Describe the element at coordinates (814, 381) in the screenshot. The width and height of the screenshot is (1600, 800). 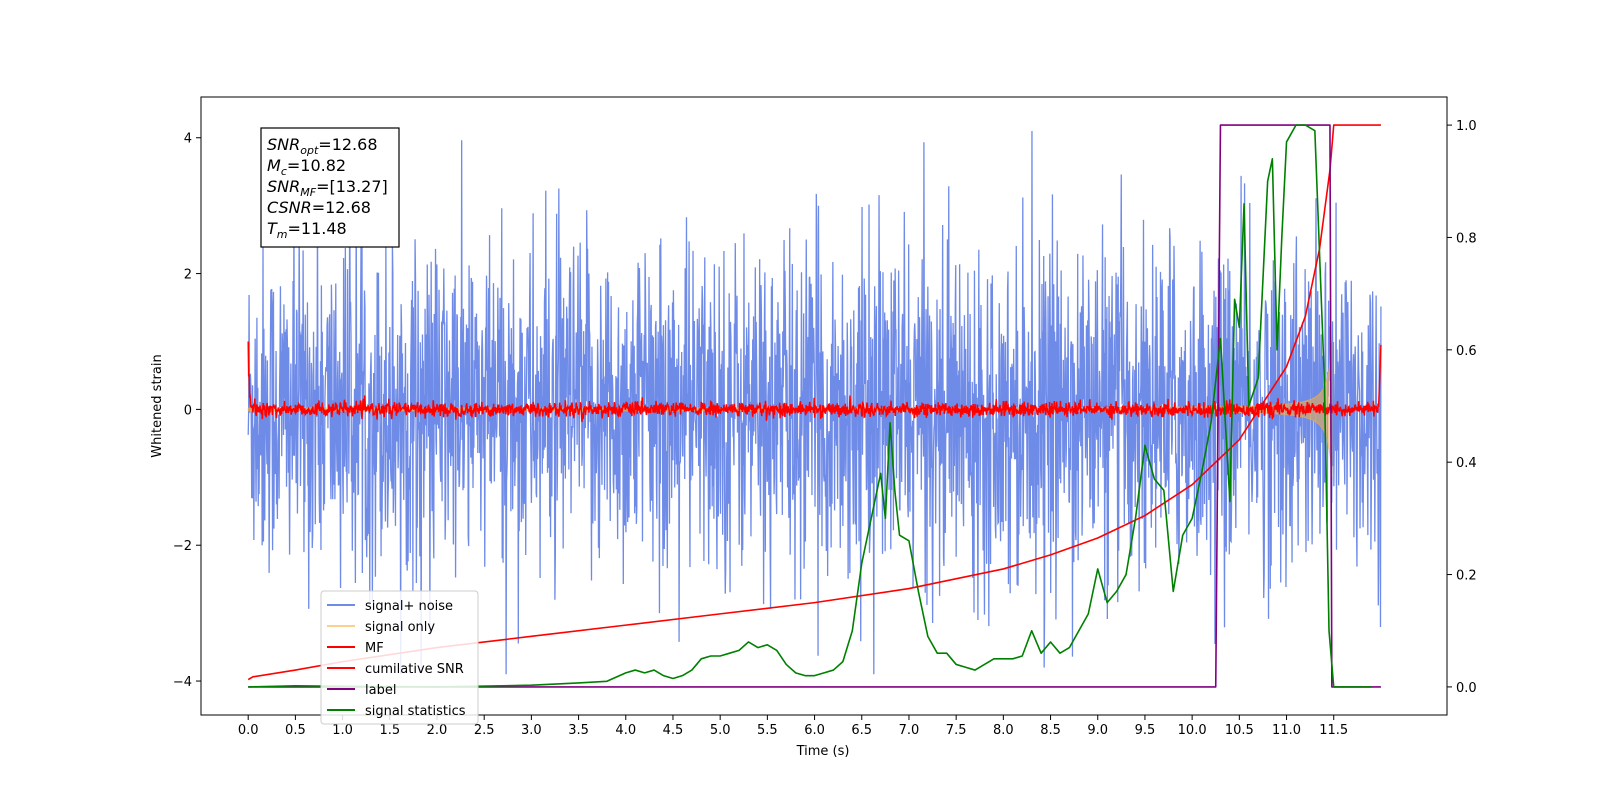
I see `series-mf` at that location.